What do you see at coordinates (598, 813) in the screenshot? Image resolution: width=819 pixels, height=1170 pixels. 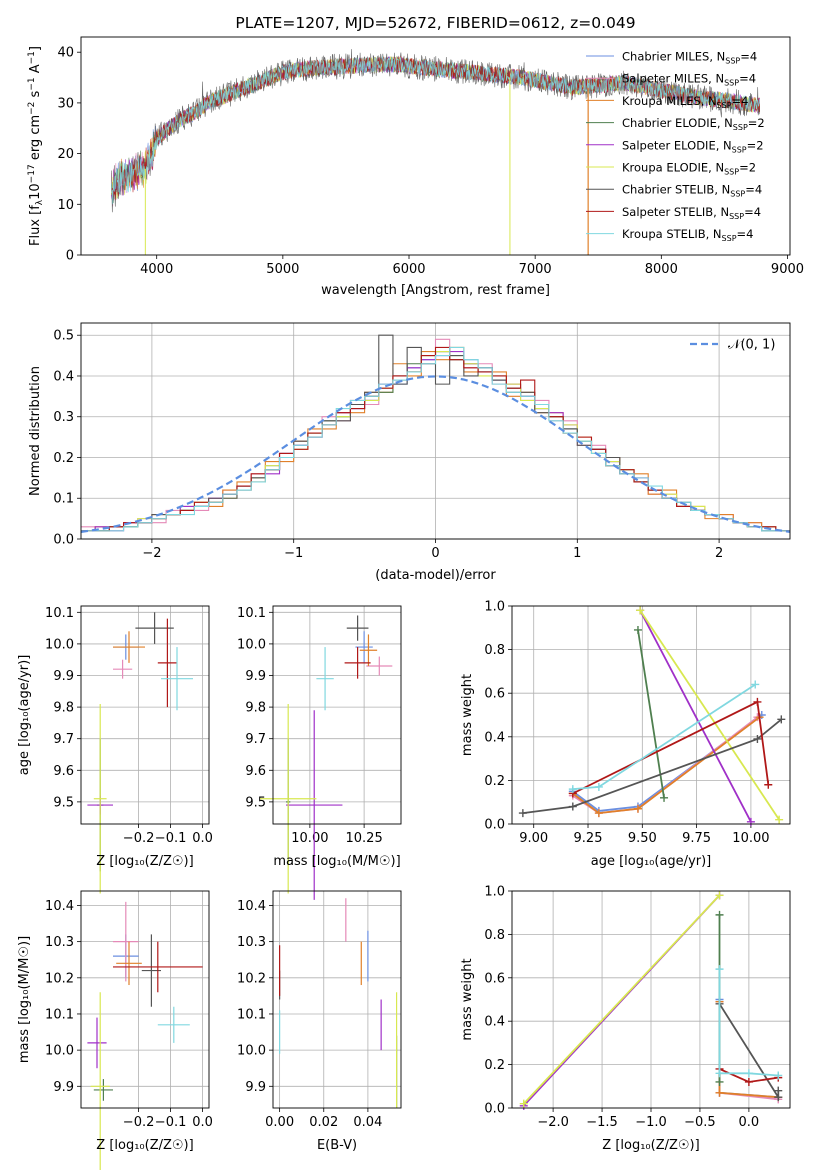 I see `series-marker-kroupa_miles` at bounding box center [598, 813].